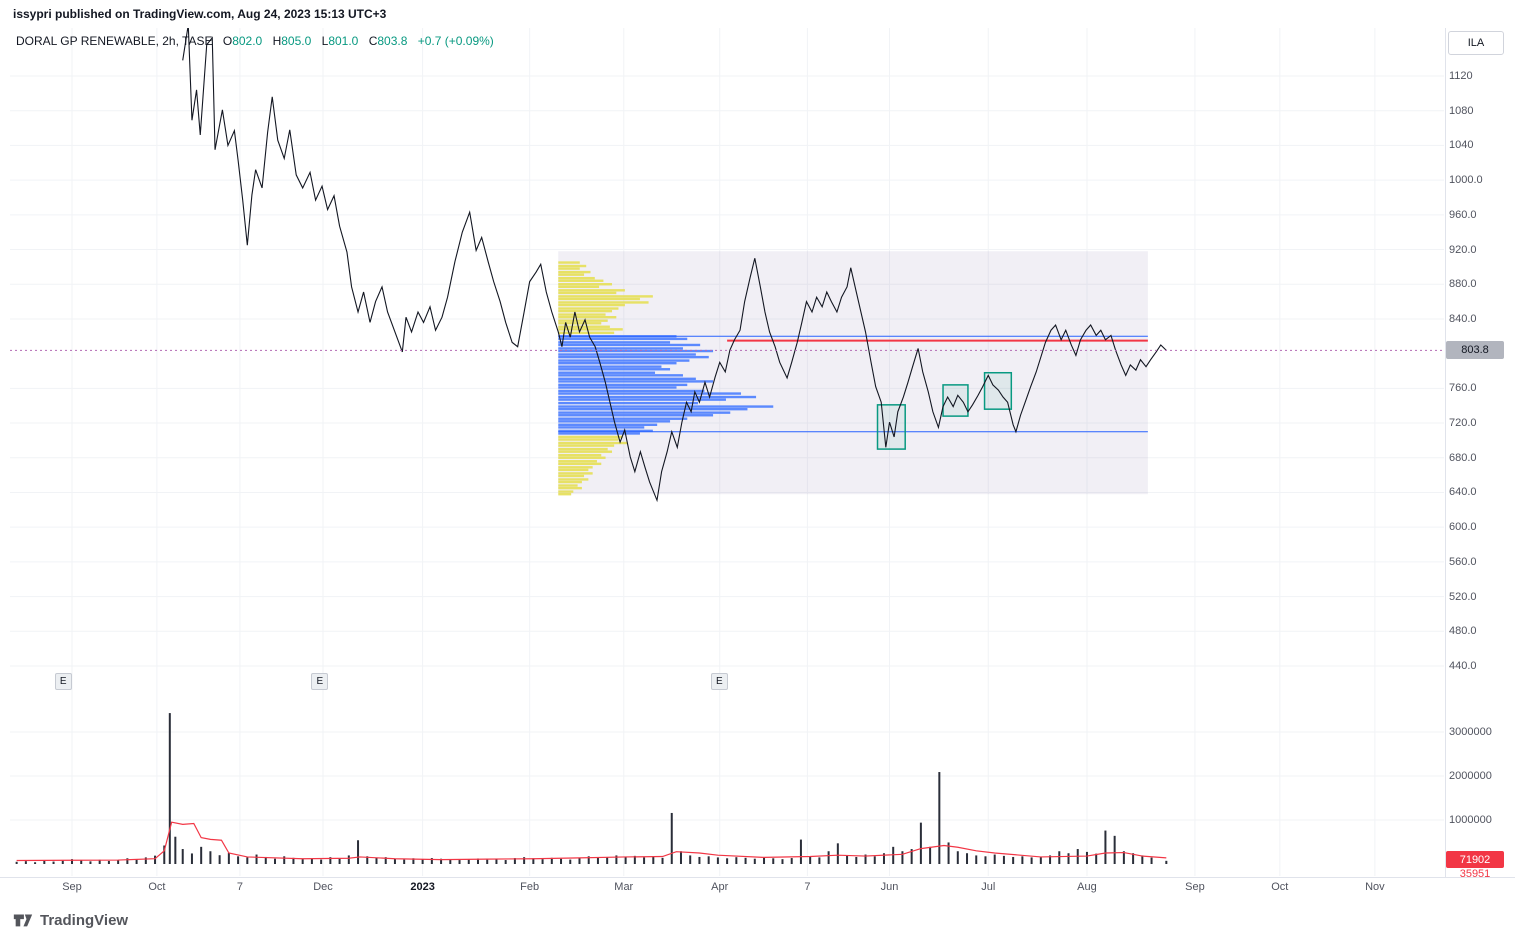 This screenshot has height=939, width=1515. Describe the element at coordinates (1463, 423) in the screenshot. I see `price-tick-label: 720.0` at that location.